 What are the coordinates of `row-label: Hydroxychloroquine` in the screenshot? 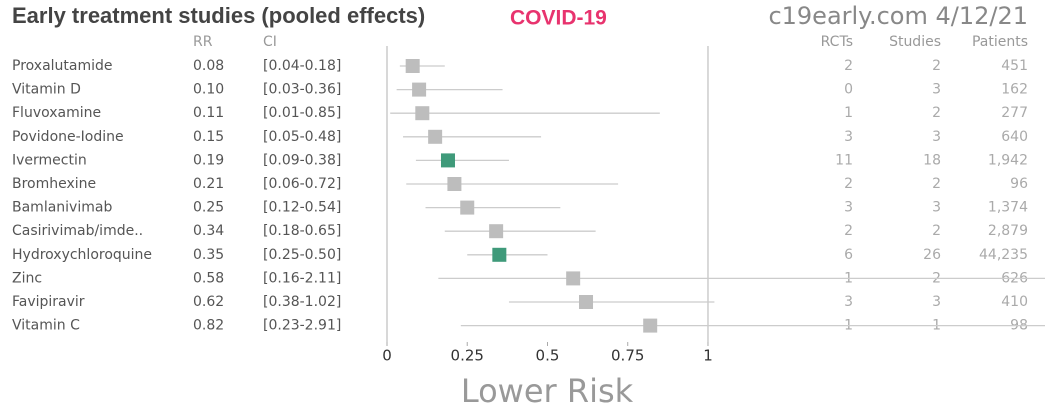 It's located at (82, 255).